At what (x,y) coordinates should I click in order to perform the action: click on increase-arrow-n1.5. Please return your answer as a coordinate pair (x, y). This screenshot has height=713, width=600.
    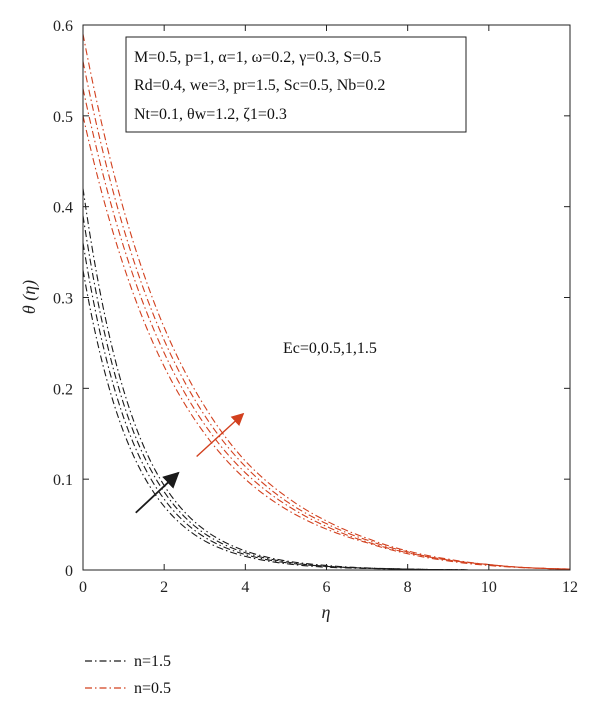
    Looking at the image, I should click on (157, 492).